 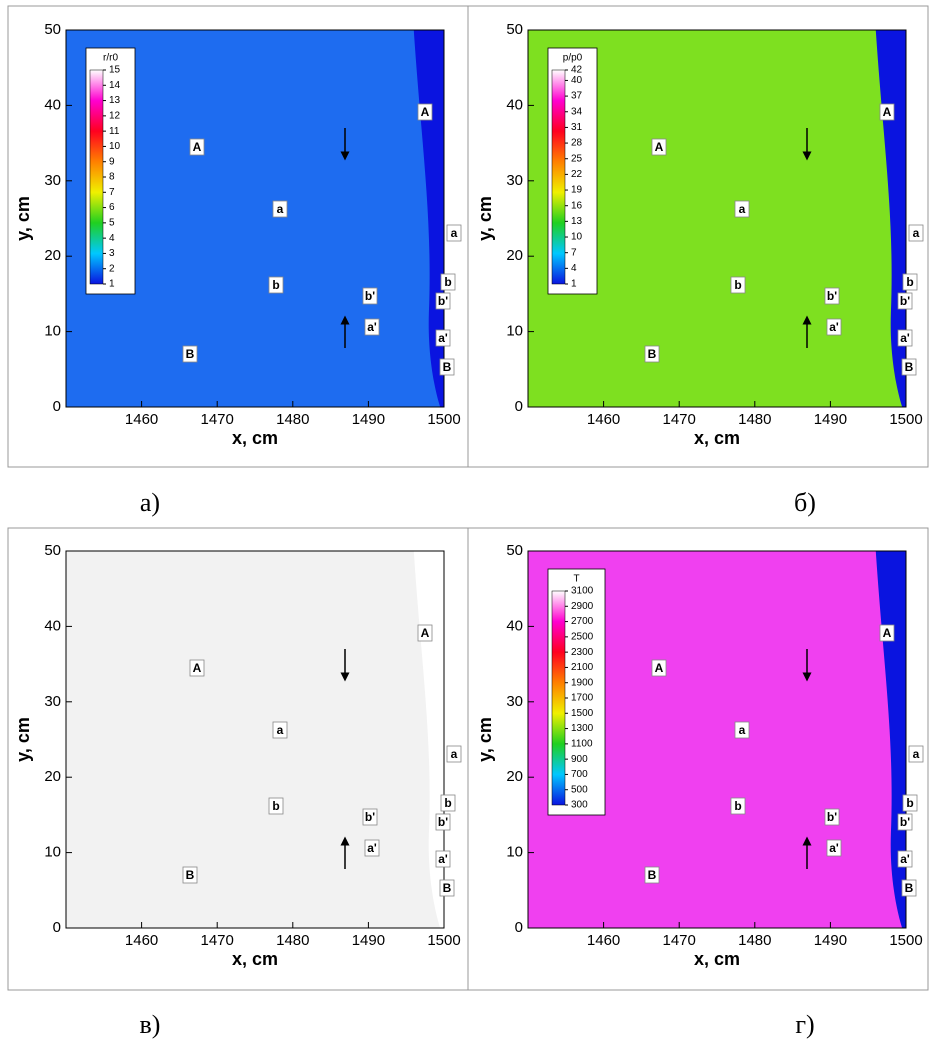 What do you see at coordinates (890, 218) in the screenshot?
I see `boundary-region` at bounding box center [890, 218].